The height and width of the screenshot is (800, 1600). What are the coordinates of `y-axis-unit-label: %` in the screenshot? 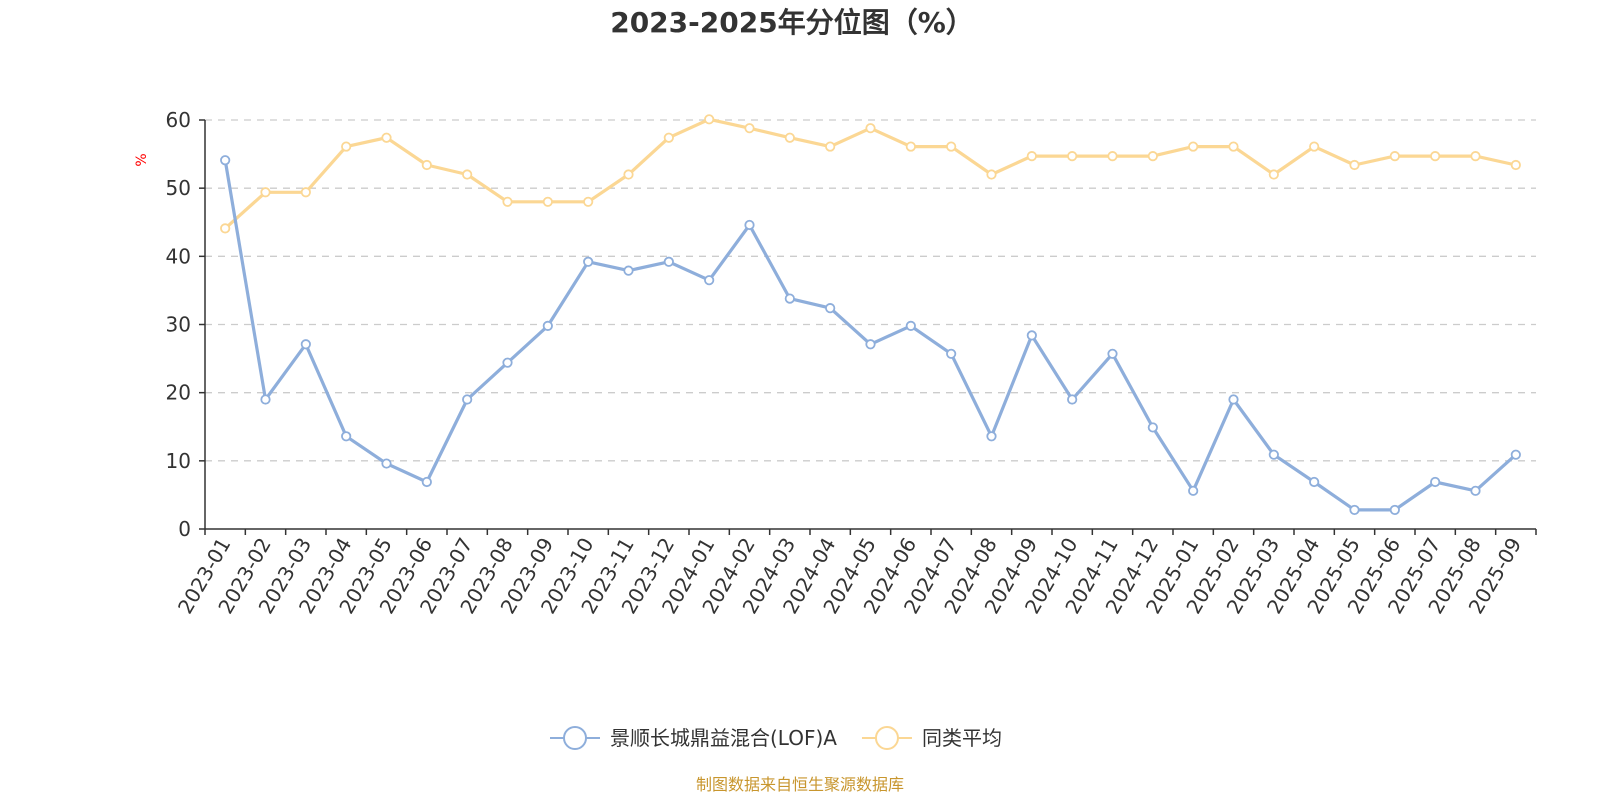 It's located at (142, 159).